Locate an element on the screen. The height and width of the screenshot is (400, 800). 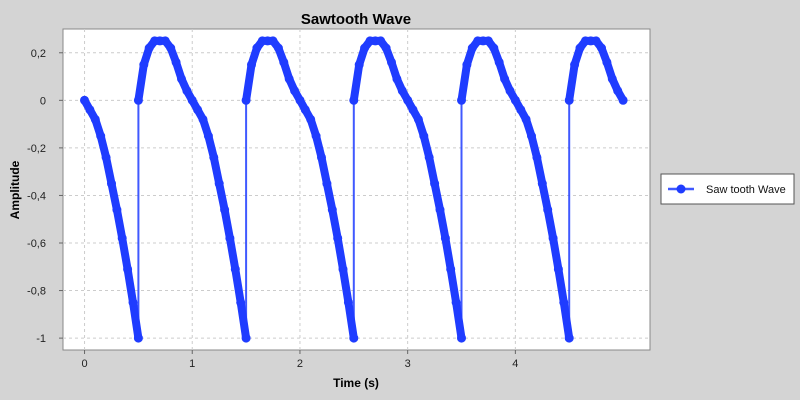
x-tick-label: 2 is located at coordinates (300, 364).